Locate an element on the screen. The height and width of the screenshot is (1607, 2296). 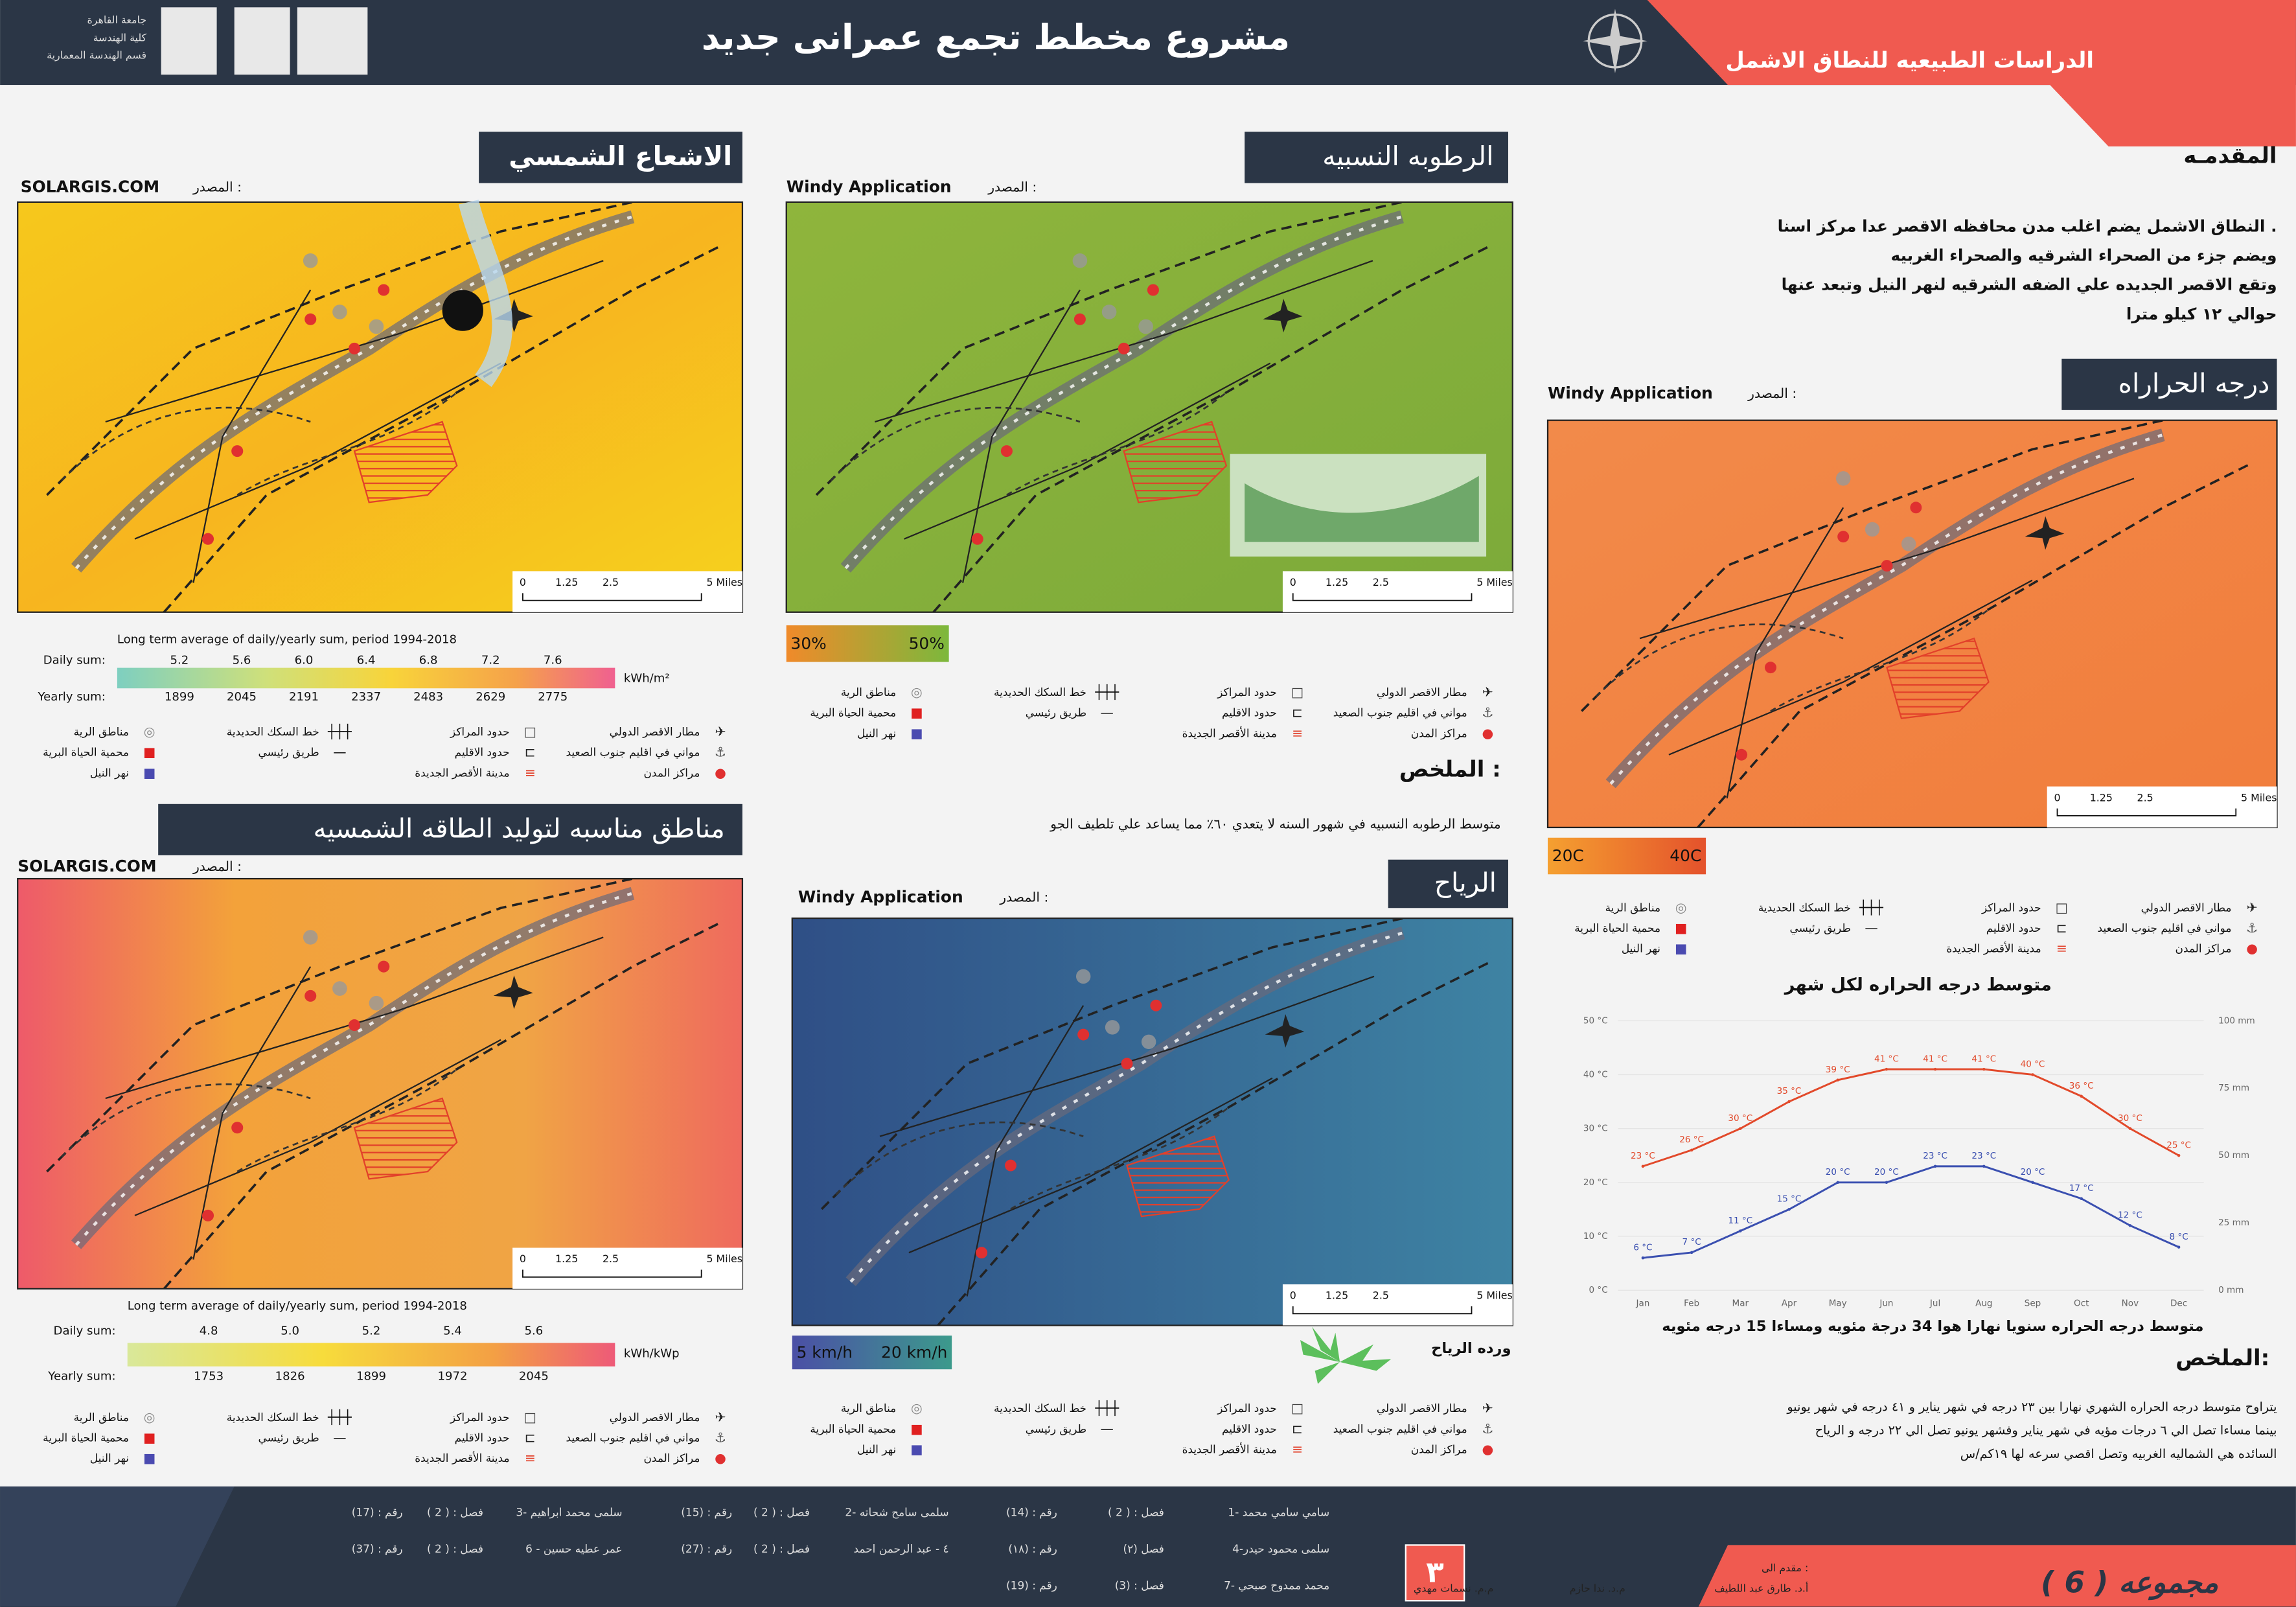
legend-label: مدينة الأقصر الجديدة is located at coordinates (1229, 1448).